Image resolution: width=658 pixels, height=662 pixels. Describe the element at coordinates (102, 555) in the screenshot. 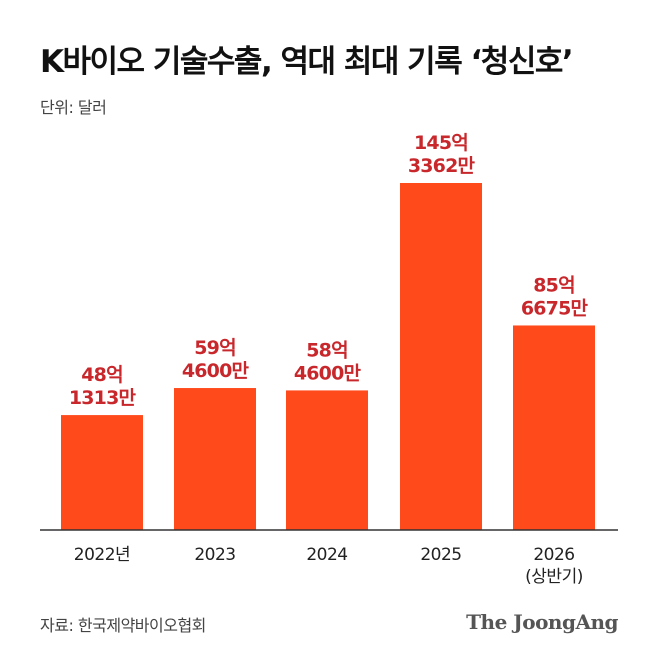

I see `category-label: 2022년` at that location.